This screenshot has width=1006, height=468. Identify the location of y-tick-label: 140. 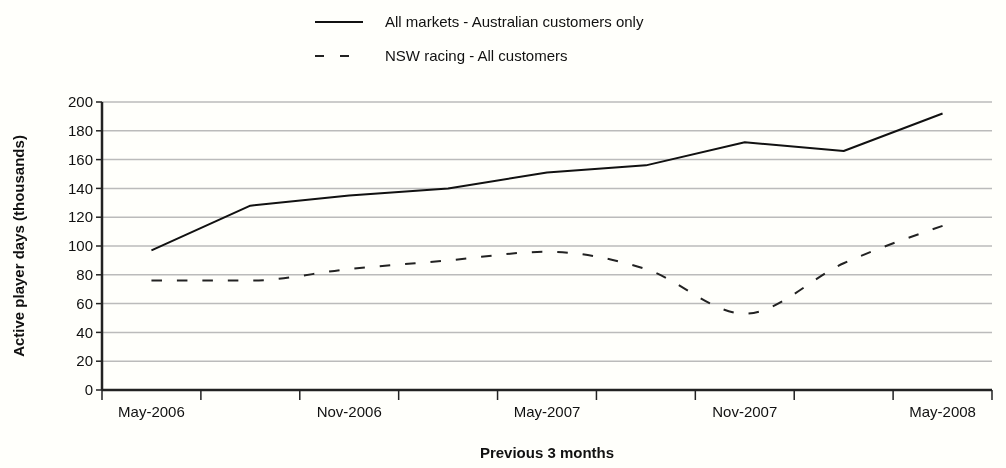
(80, 188).